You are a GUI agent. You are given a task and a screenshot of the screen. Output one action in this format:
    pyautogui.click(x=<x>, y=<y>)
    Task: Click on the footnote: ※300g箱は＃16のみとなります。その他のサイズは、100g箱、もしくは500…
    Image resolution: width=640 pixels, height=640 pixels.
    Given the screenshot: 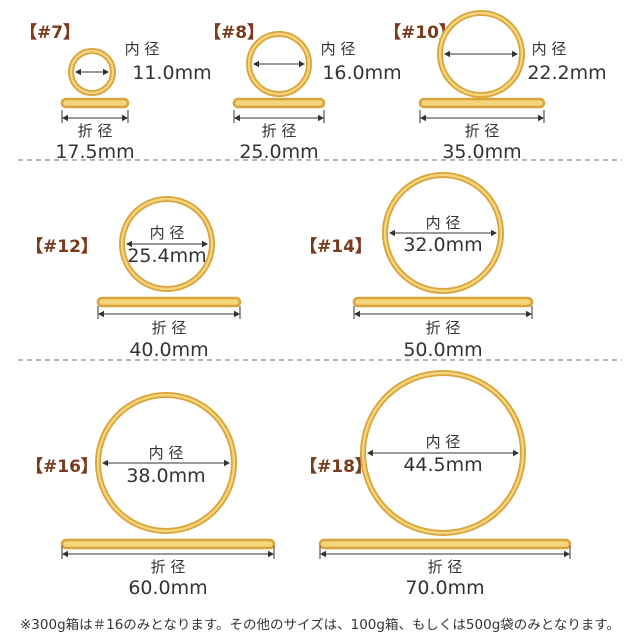 What is the action you would take?
    pyautogui.click(x=320, y=625)
    